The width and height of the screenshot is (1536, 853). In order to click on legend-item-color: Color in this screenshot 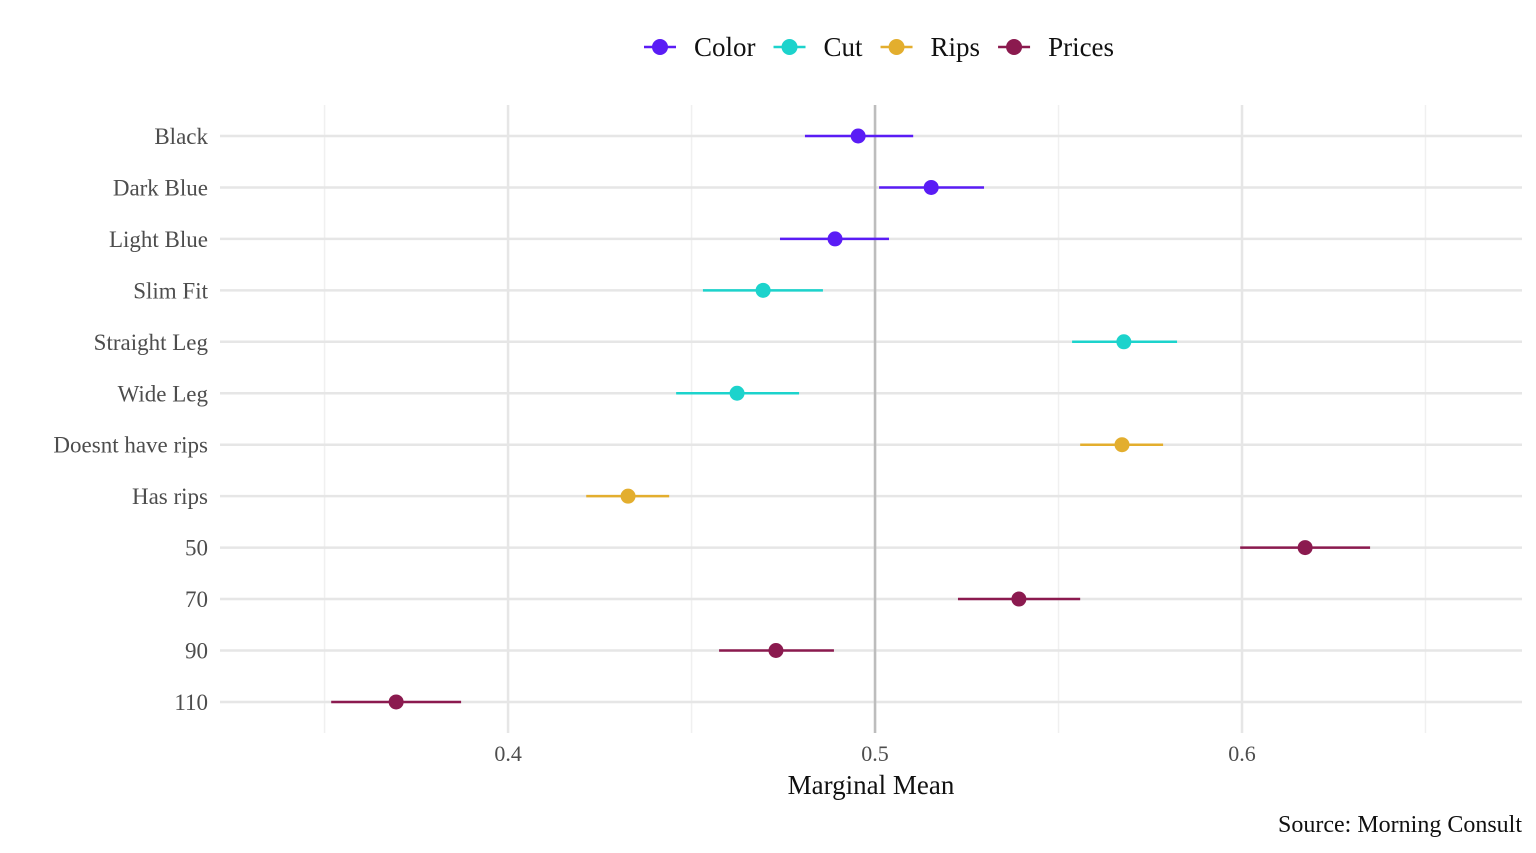, I will do `click(700, 47)`.